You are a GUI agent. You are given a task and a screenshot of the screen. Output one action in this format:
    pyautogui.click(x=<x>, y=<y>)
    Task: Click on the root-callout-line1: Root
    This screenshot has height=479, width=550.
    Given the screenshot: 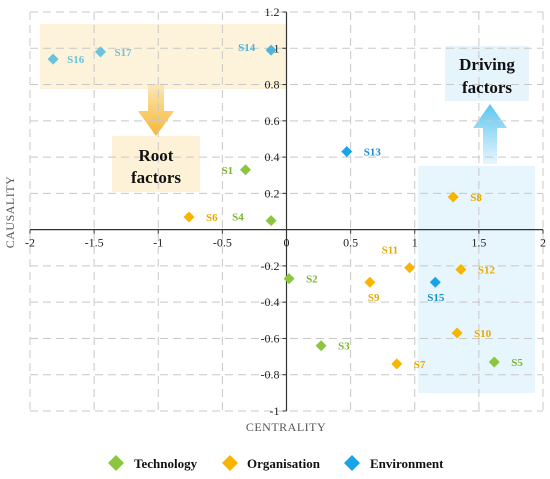 What is the action you would take?
    pyautogui.click(x=156, y=155)
    